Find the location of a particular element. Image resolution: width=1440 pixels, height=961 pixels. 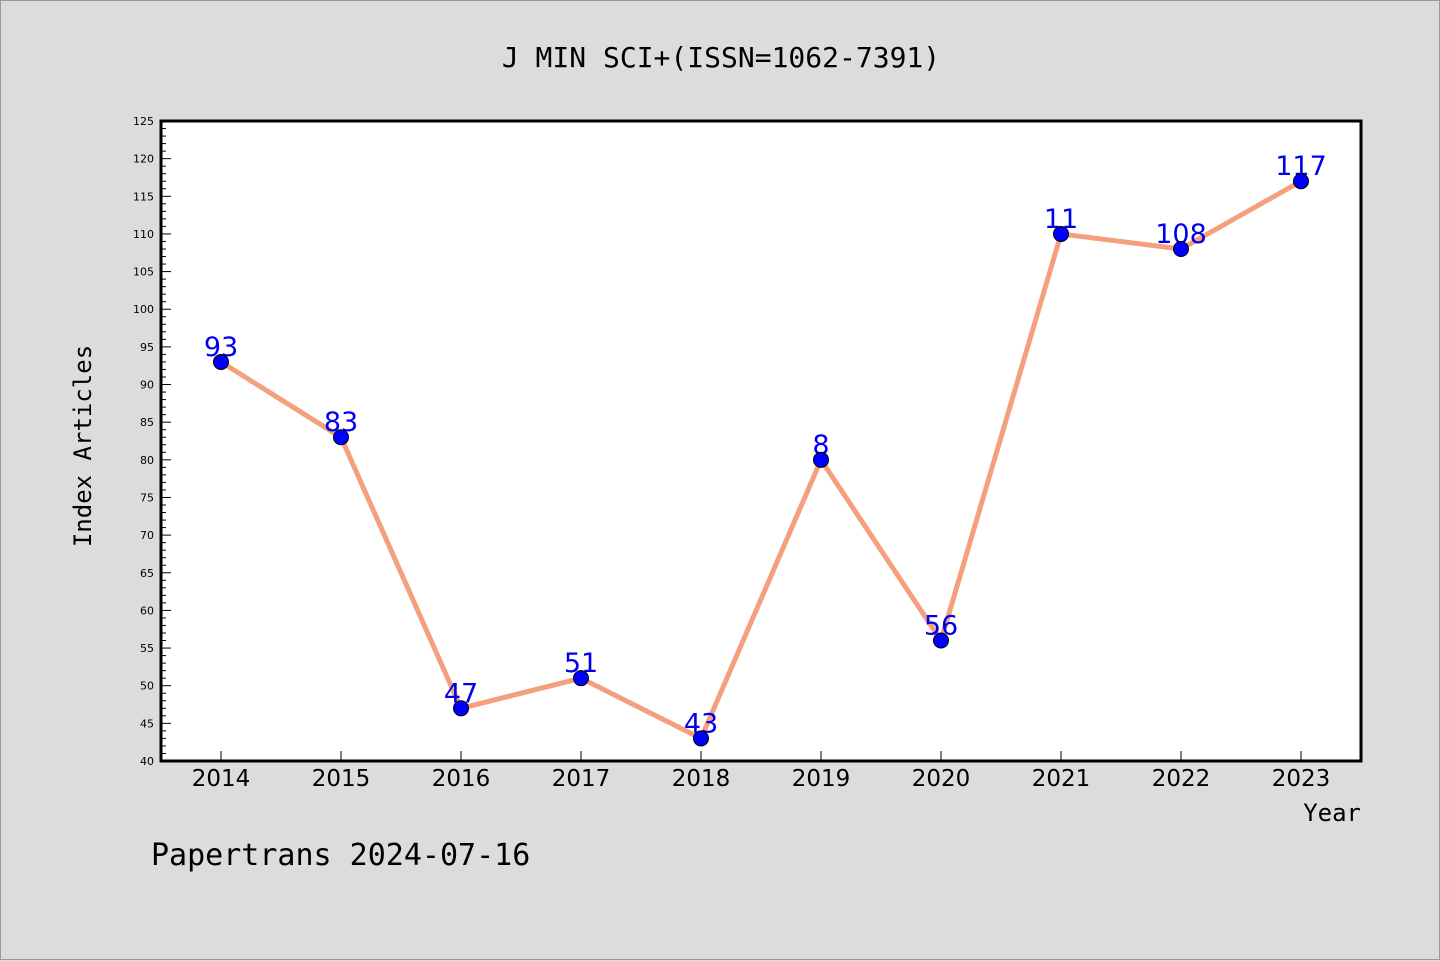

x-axis: 2014 2015 2016 2017 2018 2019 2020 2021 2022 2023 is located at coordinates (761, 771).